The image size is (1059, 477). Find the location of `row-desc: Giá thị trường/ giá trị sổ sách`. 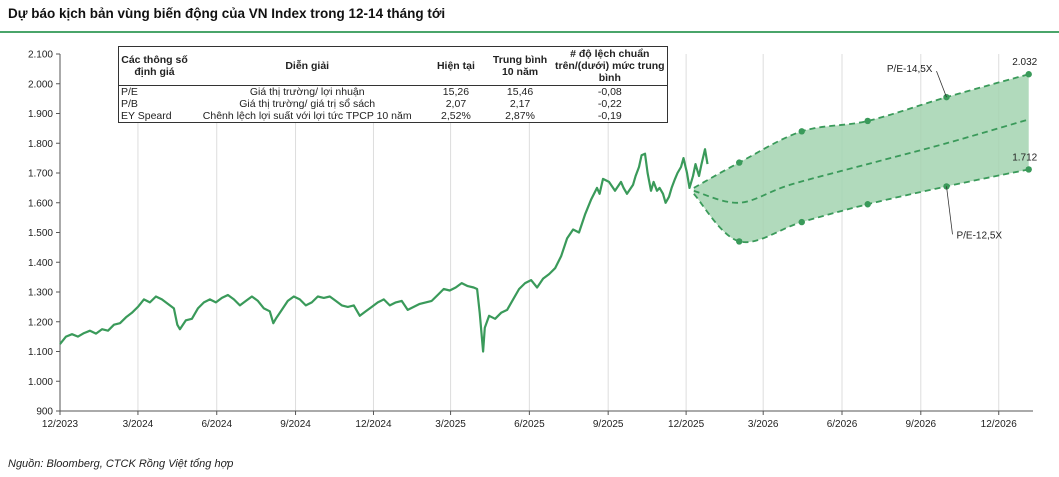

row-desc: Giá thị trường/ giá trị sổ sách is located at coordinates (307, 104).